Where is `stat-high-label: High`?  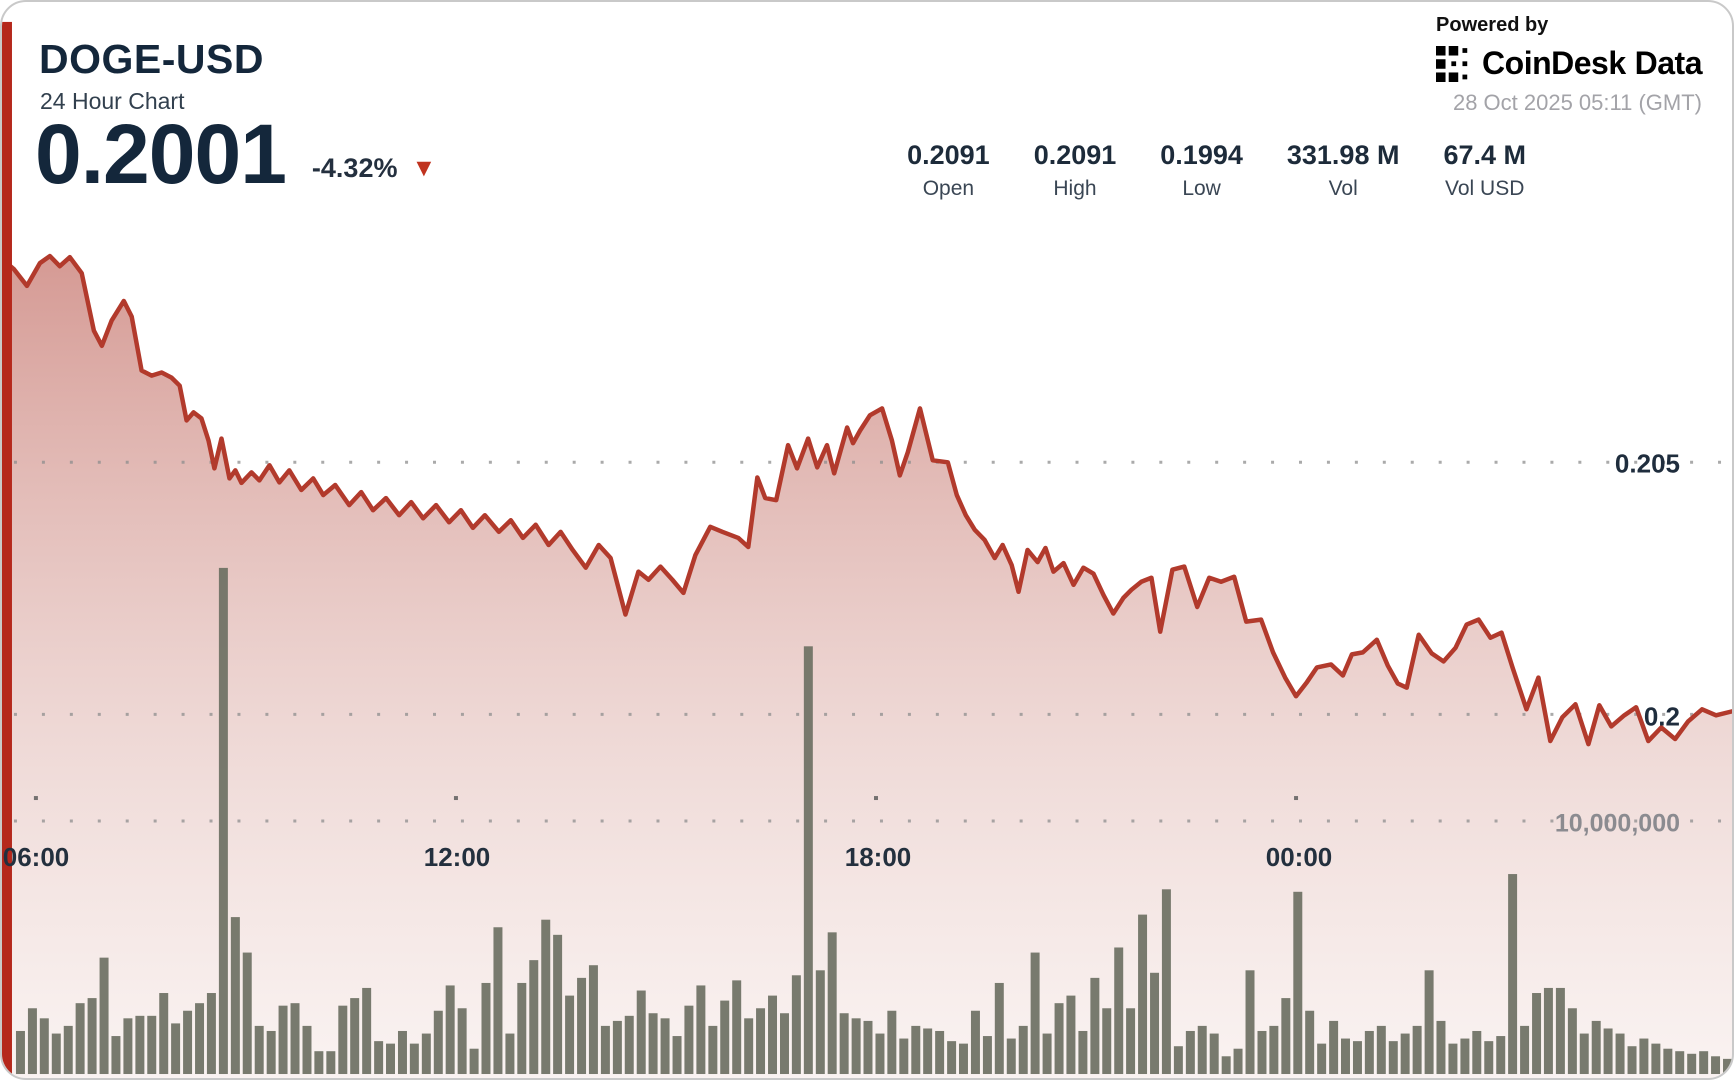
stat-high-label: High is located at coordinates (1075, 188).